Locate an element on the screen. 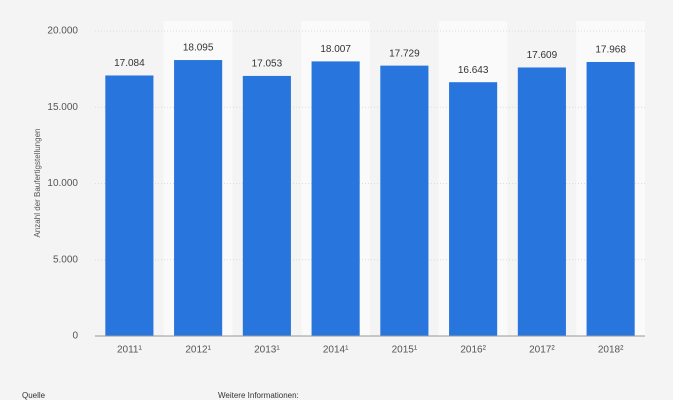 The width and height of the screenshot is (673, 400). y-tick-label: 15.000 is located at coordinates (62, 107).